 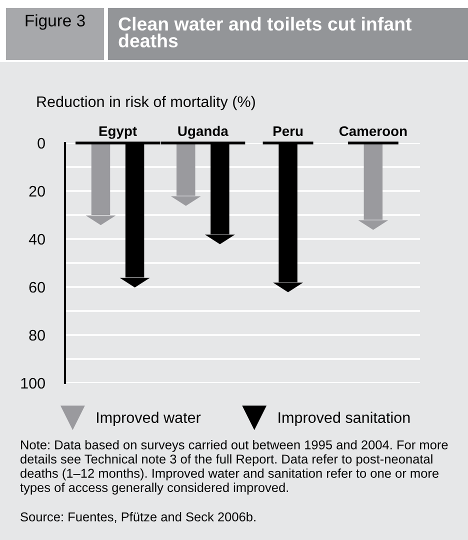 I want to click on legend-label: Improved sanitation, so click(x=344, y=419).